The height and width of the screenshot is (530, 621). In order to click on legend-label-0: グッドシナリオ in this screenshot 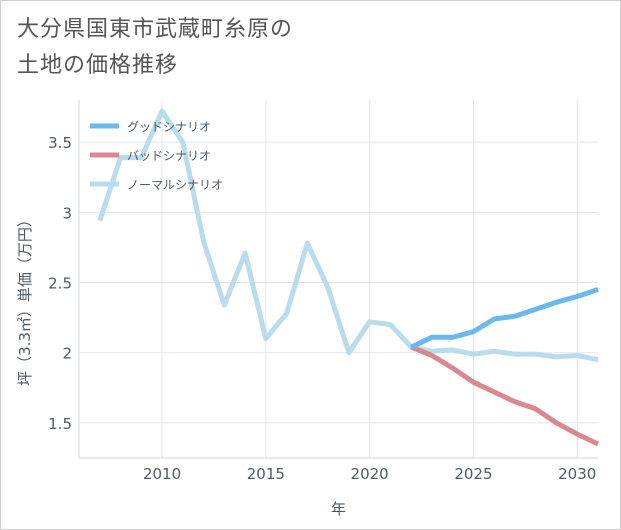, I will do `click(169, 127)`.